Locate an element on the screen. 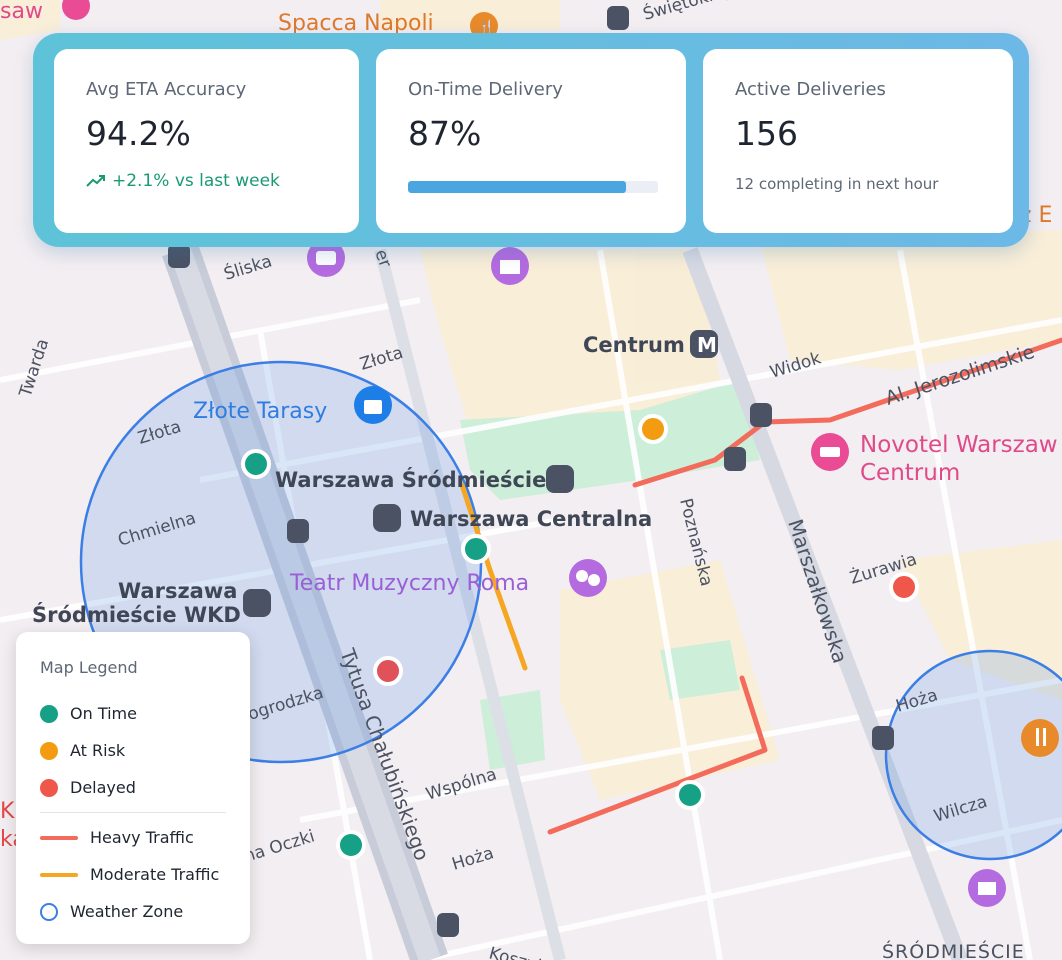  legend-item-delayed: Delayed is located at coordinates (133, 787).